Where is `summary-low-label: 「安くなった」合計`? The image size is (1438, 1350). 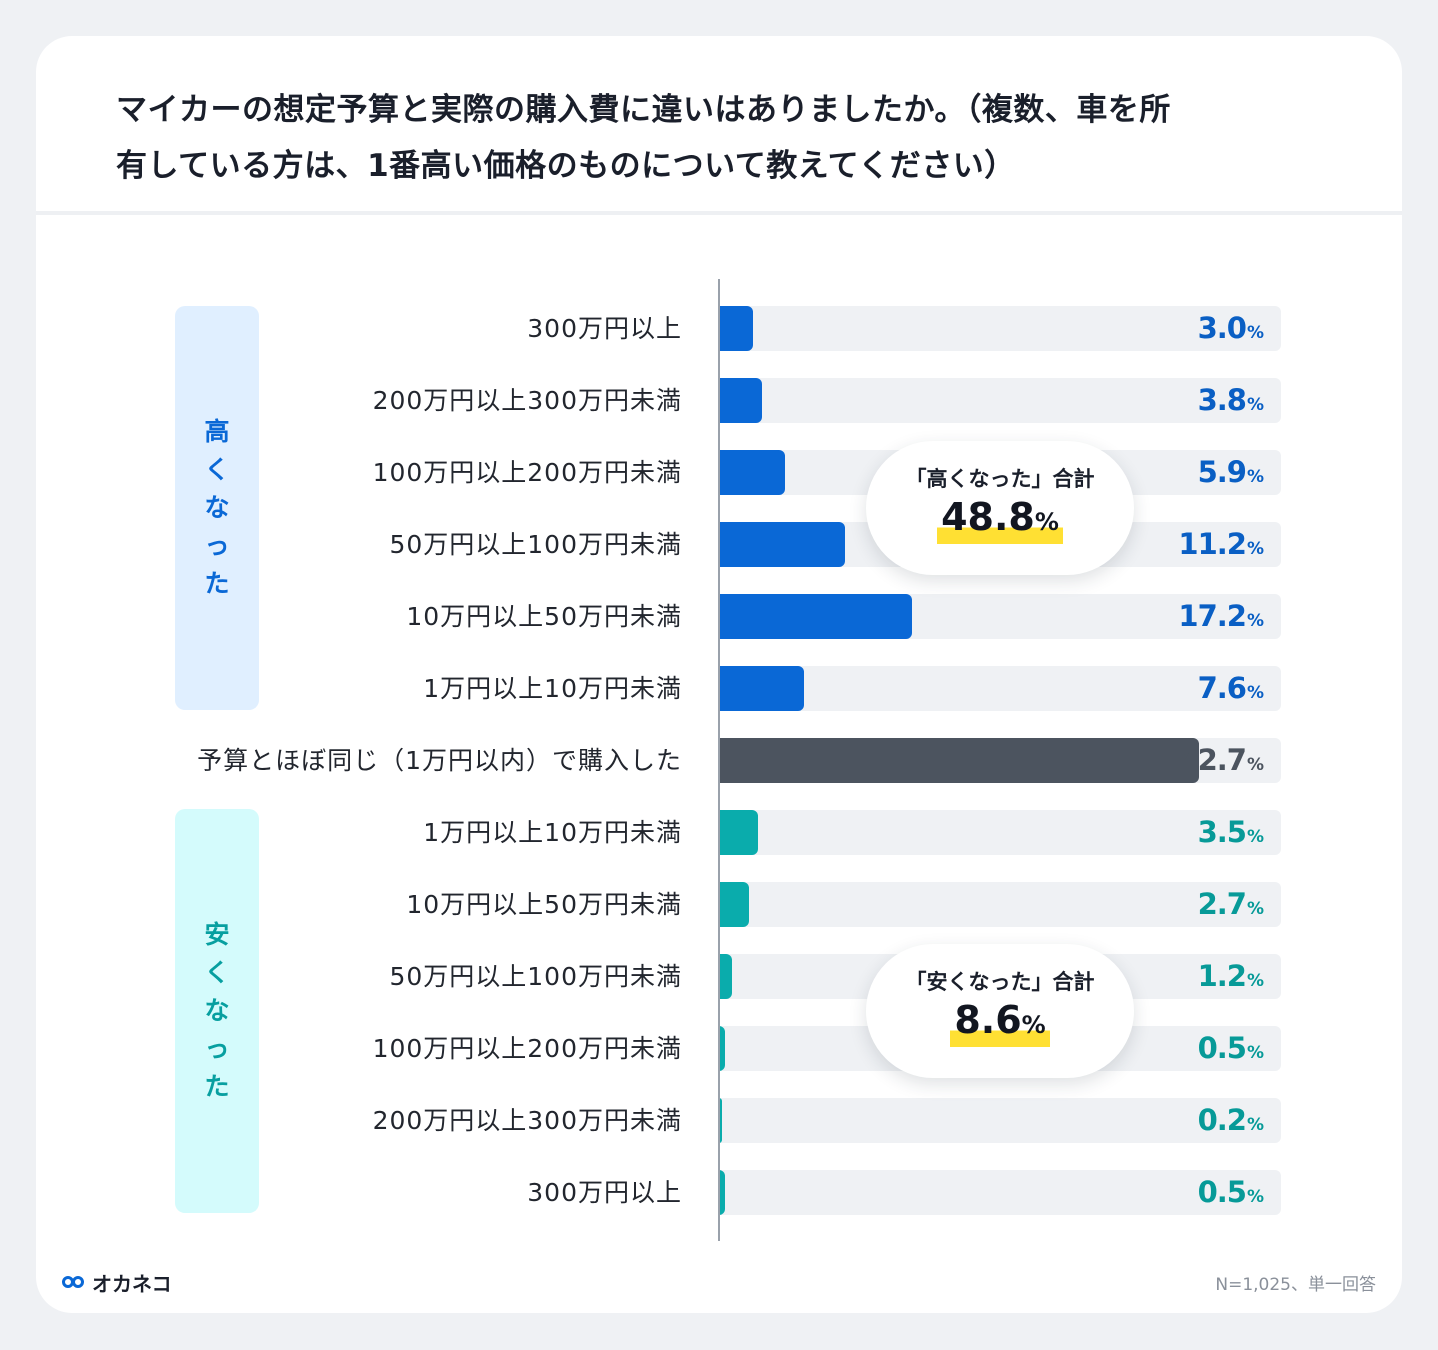 summary-low-label: 「安くなった」合計 is located at coordinates (1000, 982).